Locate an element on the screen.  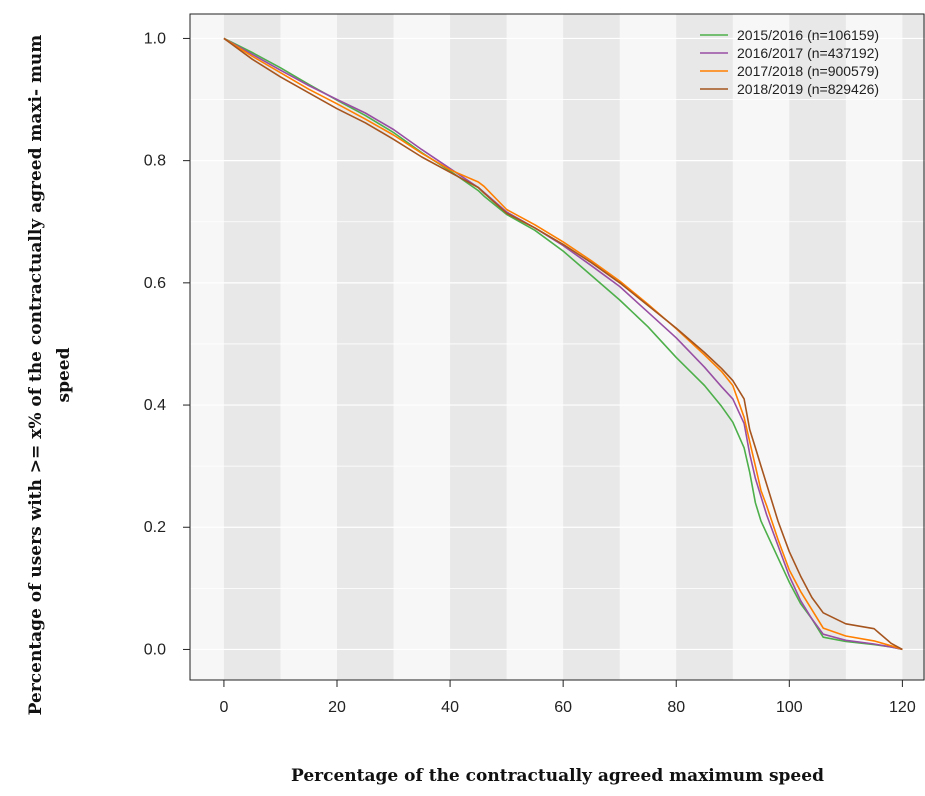
x-tick-label: 60 is located at coordinates (563, 707).